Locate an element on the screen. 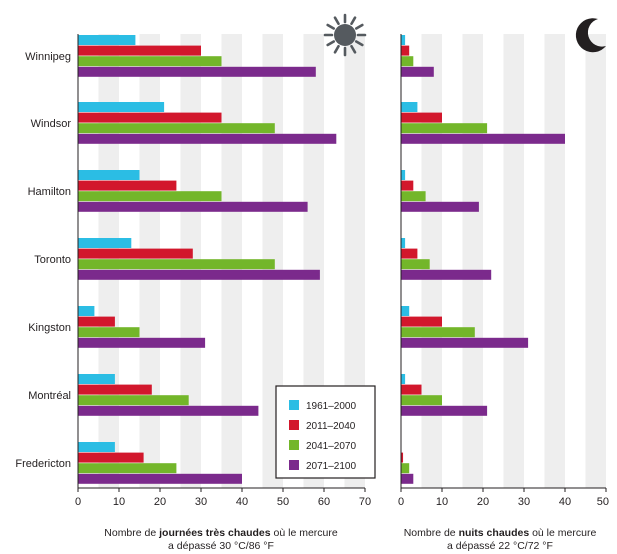 The image size is (617, 554). category-label: Windsor is located at coordinates (51, 124).